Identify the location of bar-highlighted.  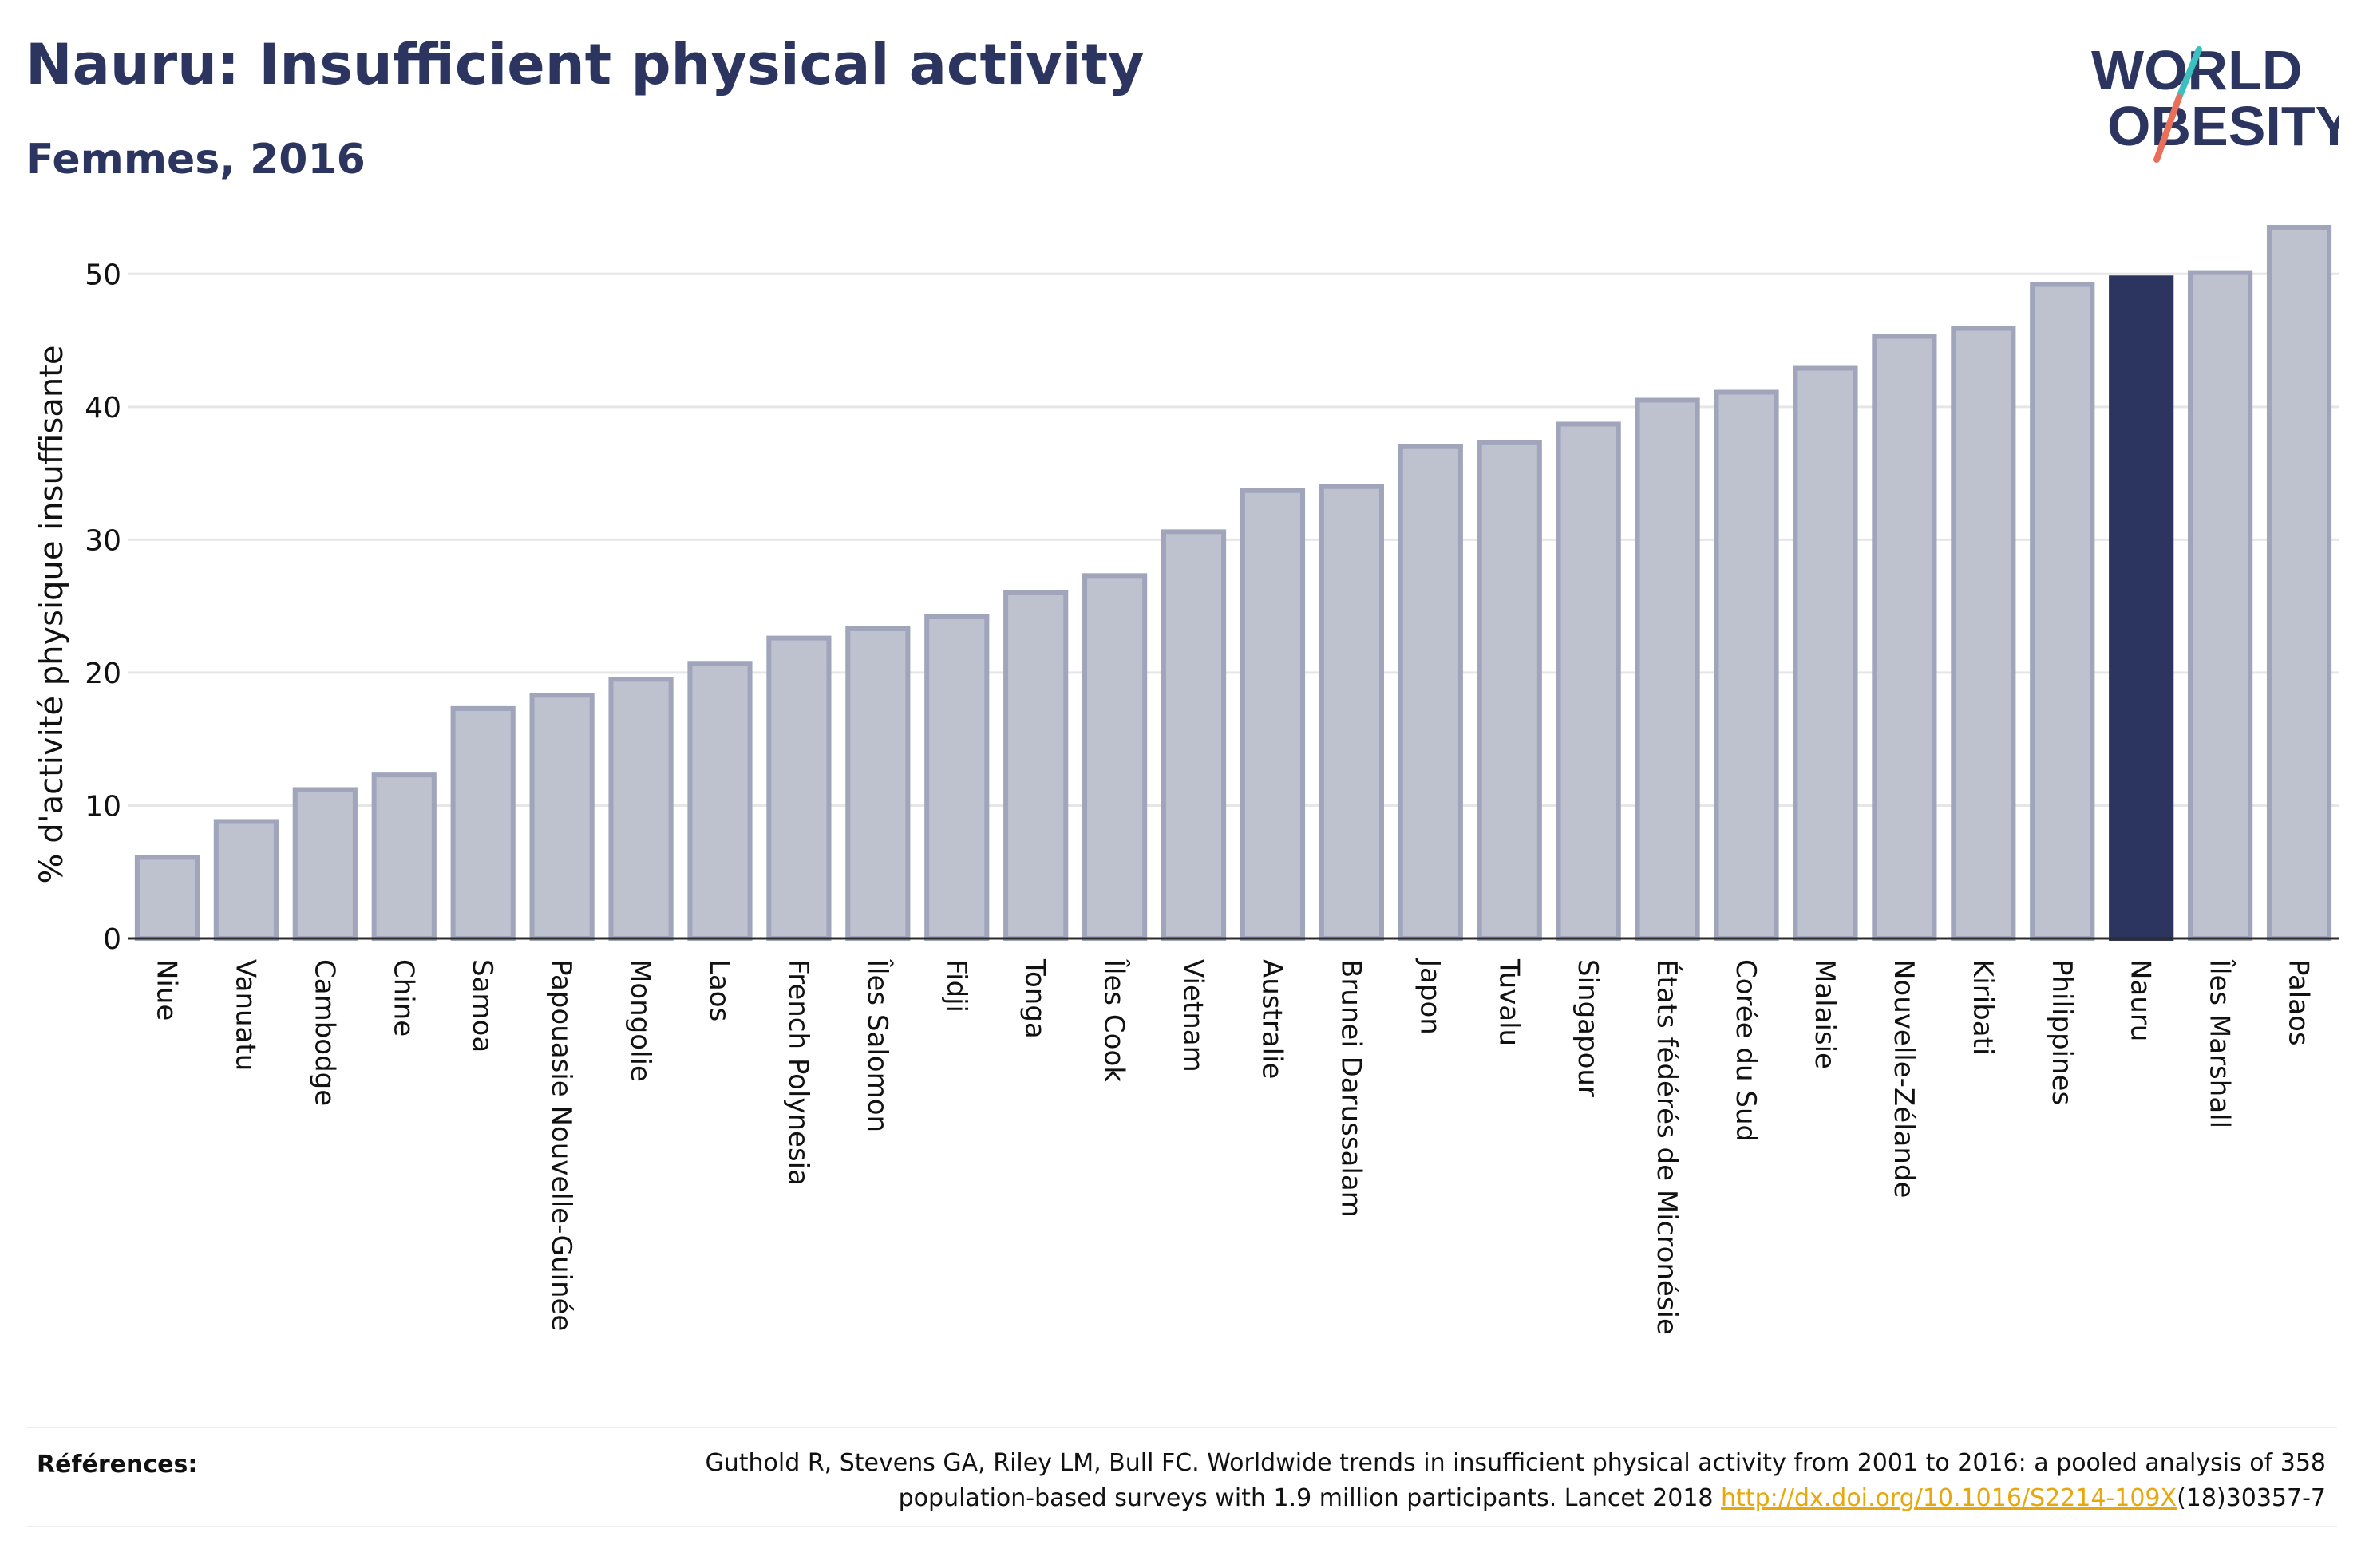
(2141, 608).